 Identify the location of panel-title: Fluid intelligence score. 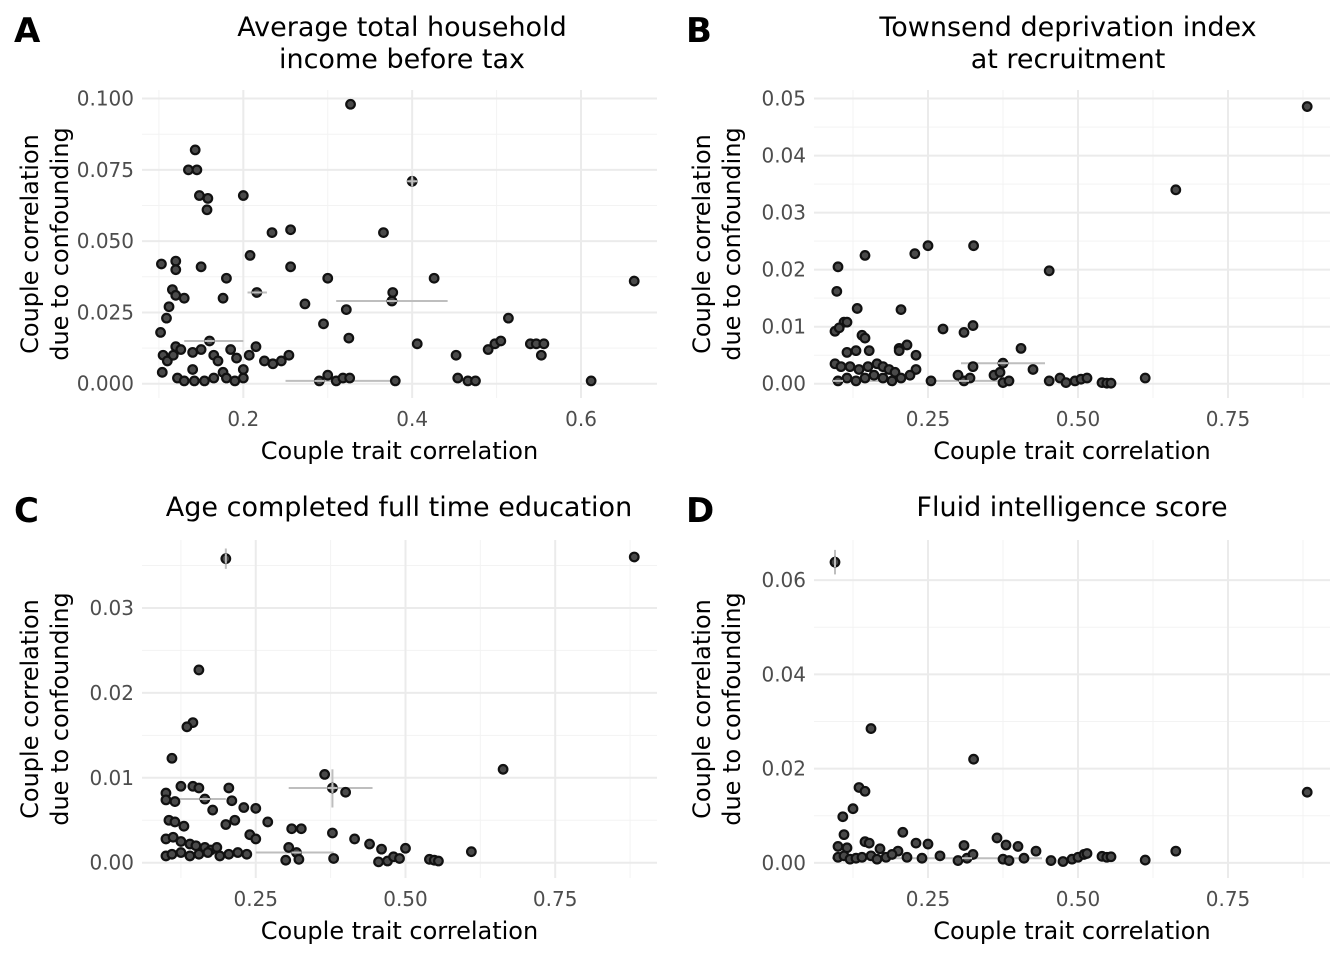
(1071, 507).